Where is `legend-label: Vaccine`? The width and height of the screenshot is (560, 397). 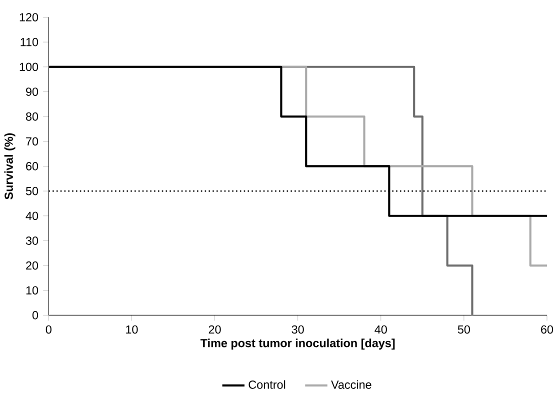 legend-label: Vaccine is located at coordinates (351, 384).